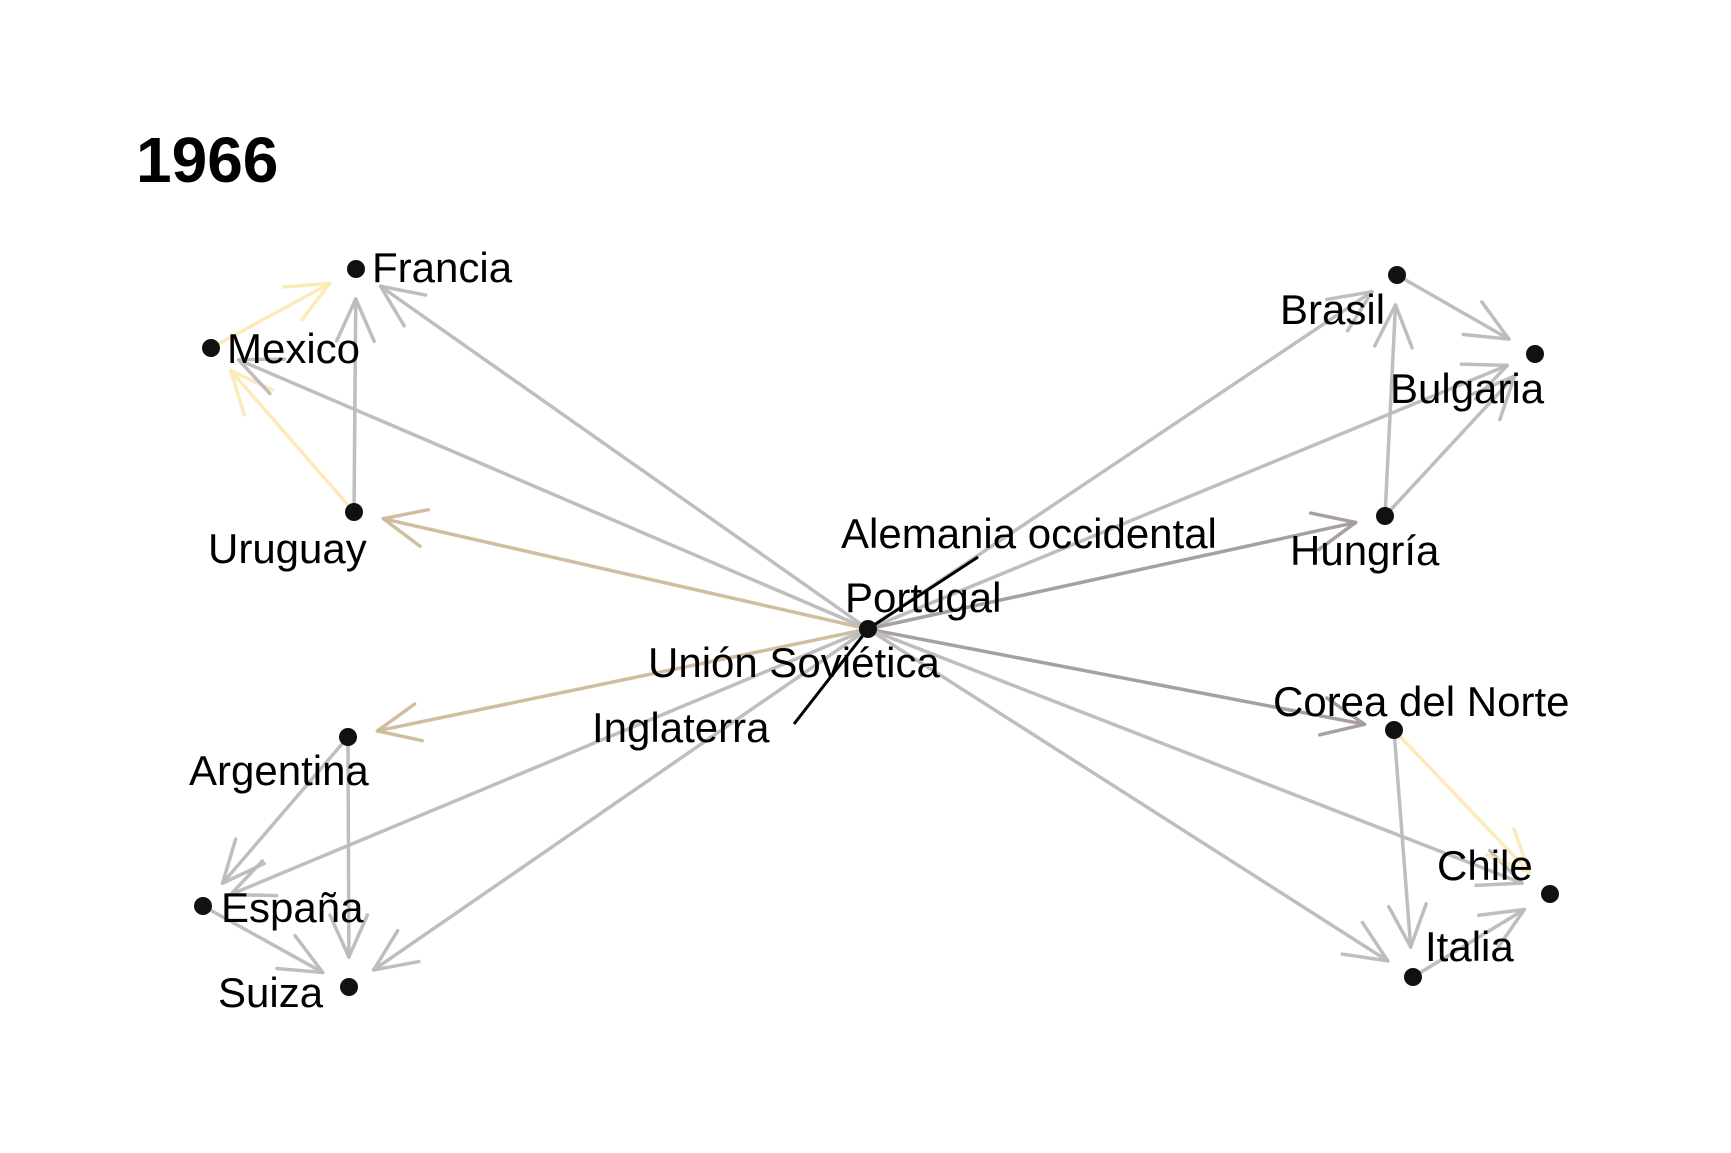 The height and width of the screenshot is (1153, 1731). I want to click on edge-italia-to-chile, so click(1469, 943).